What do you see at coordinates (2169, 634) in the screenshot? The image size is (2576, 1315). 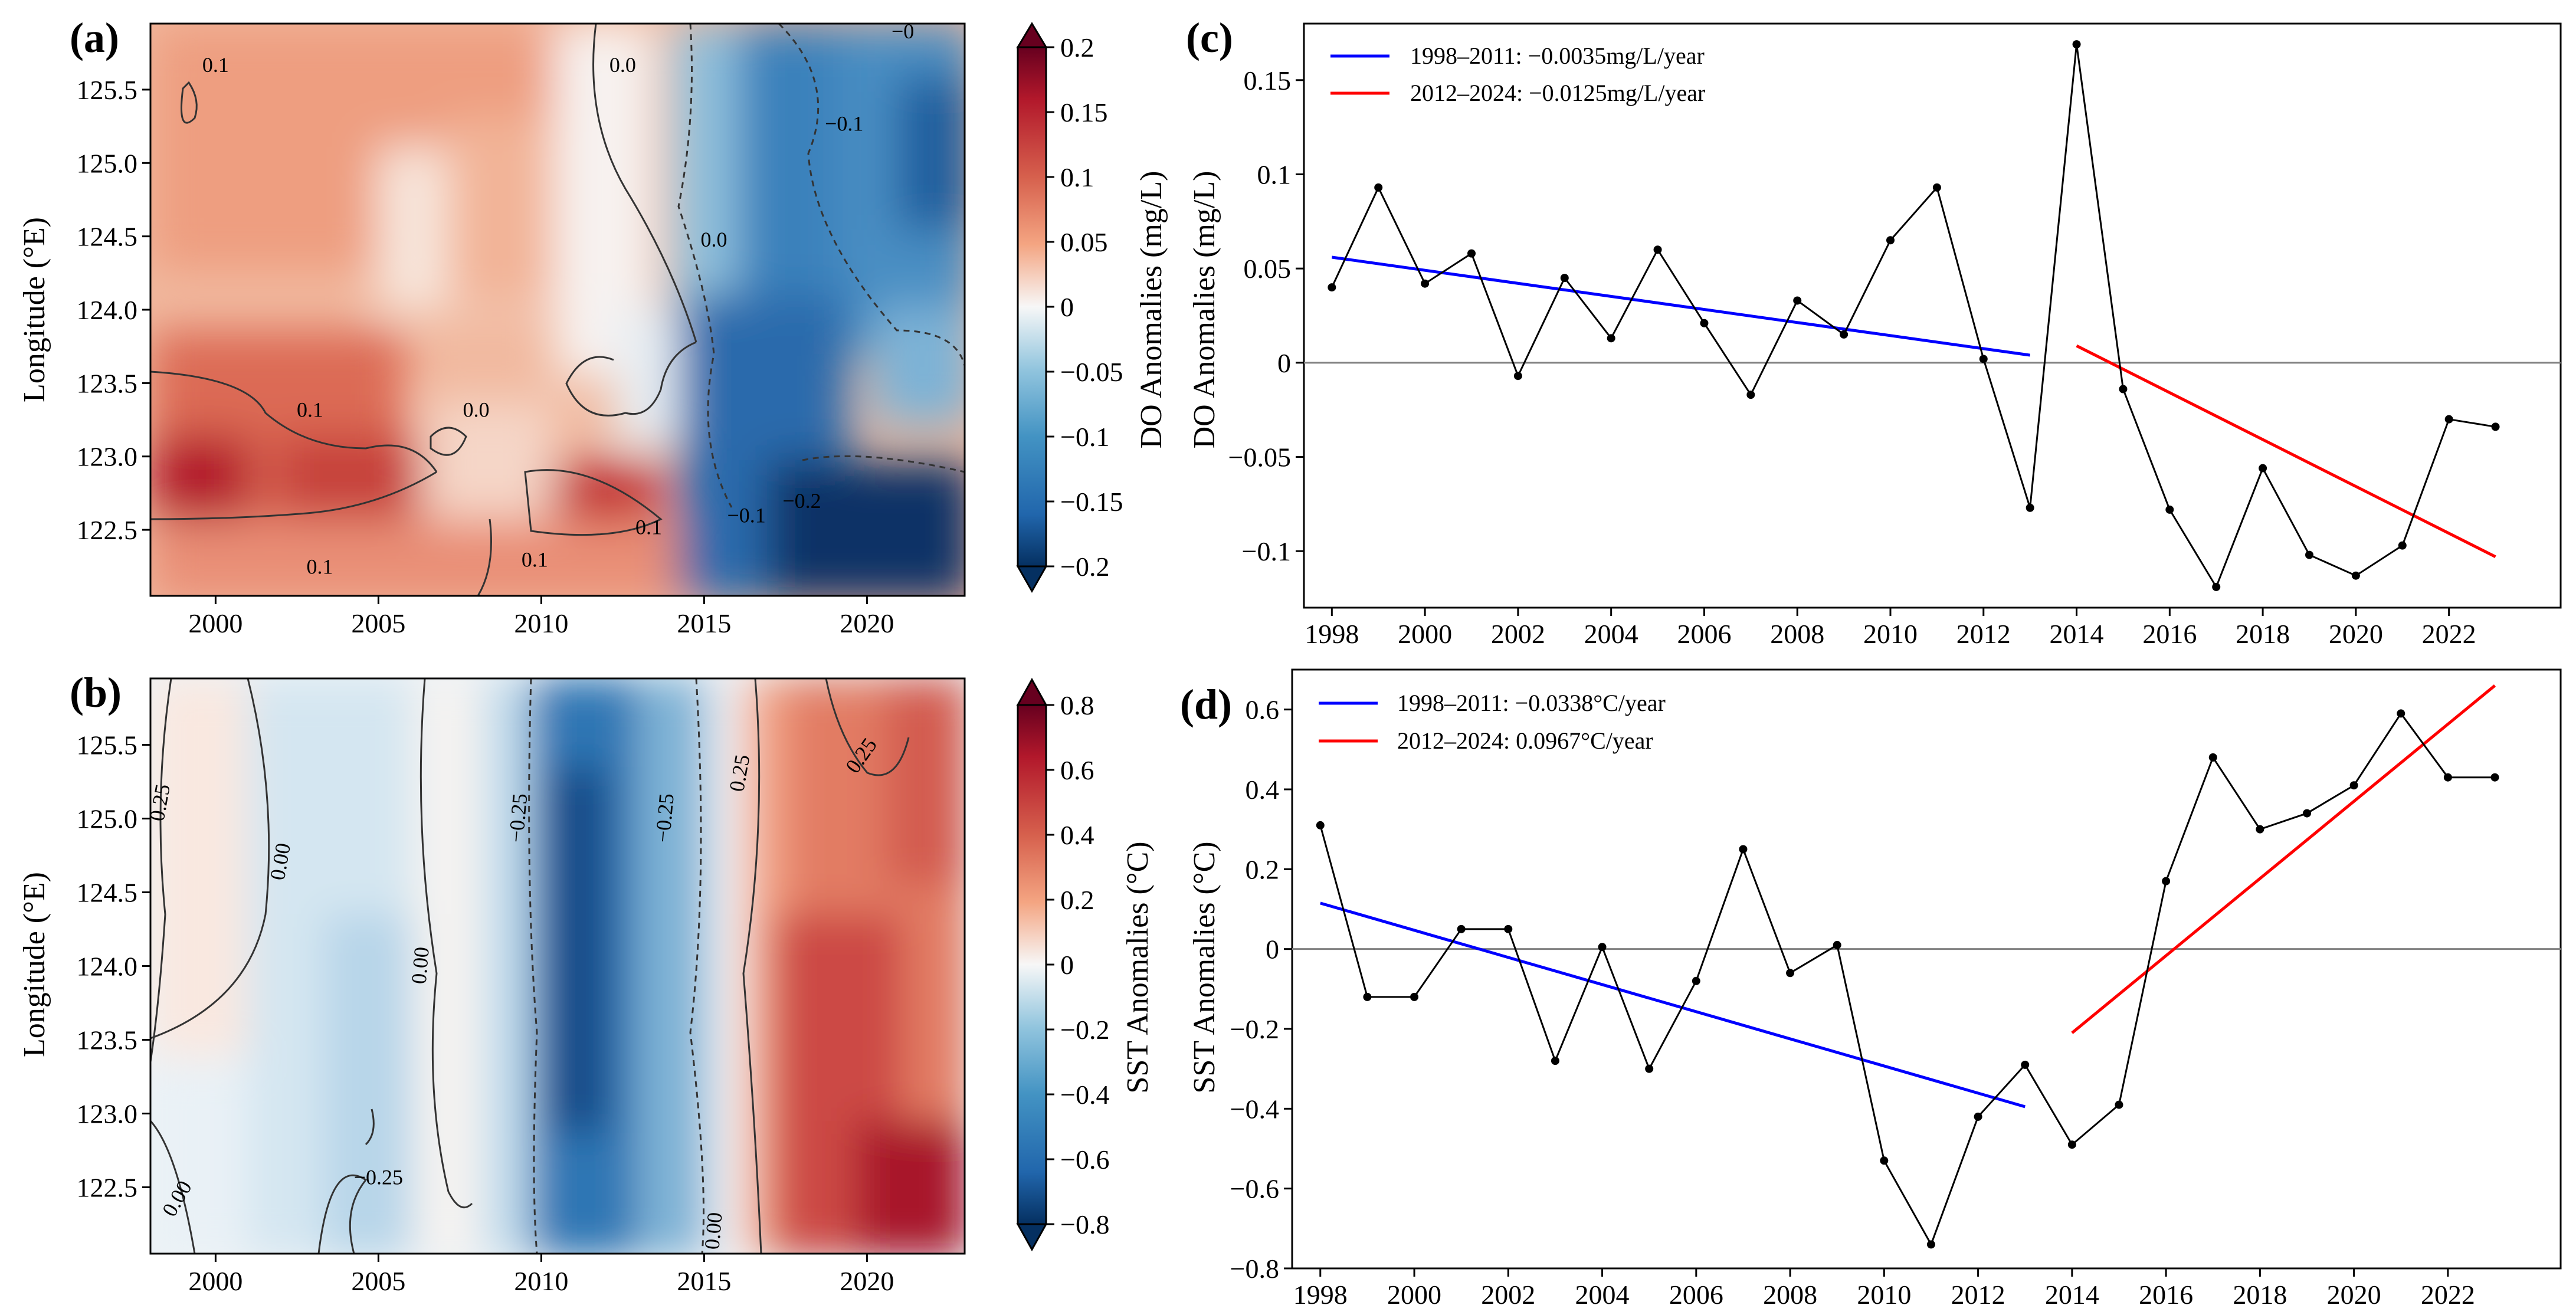 I see `panel-c-xtick-label: 2016` at bounding box center [2169, 634].